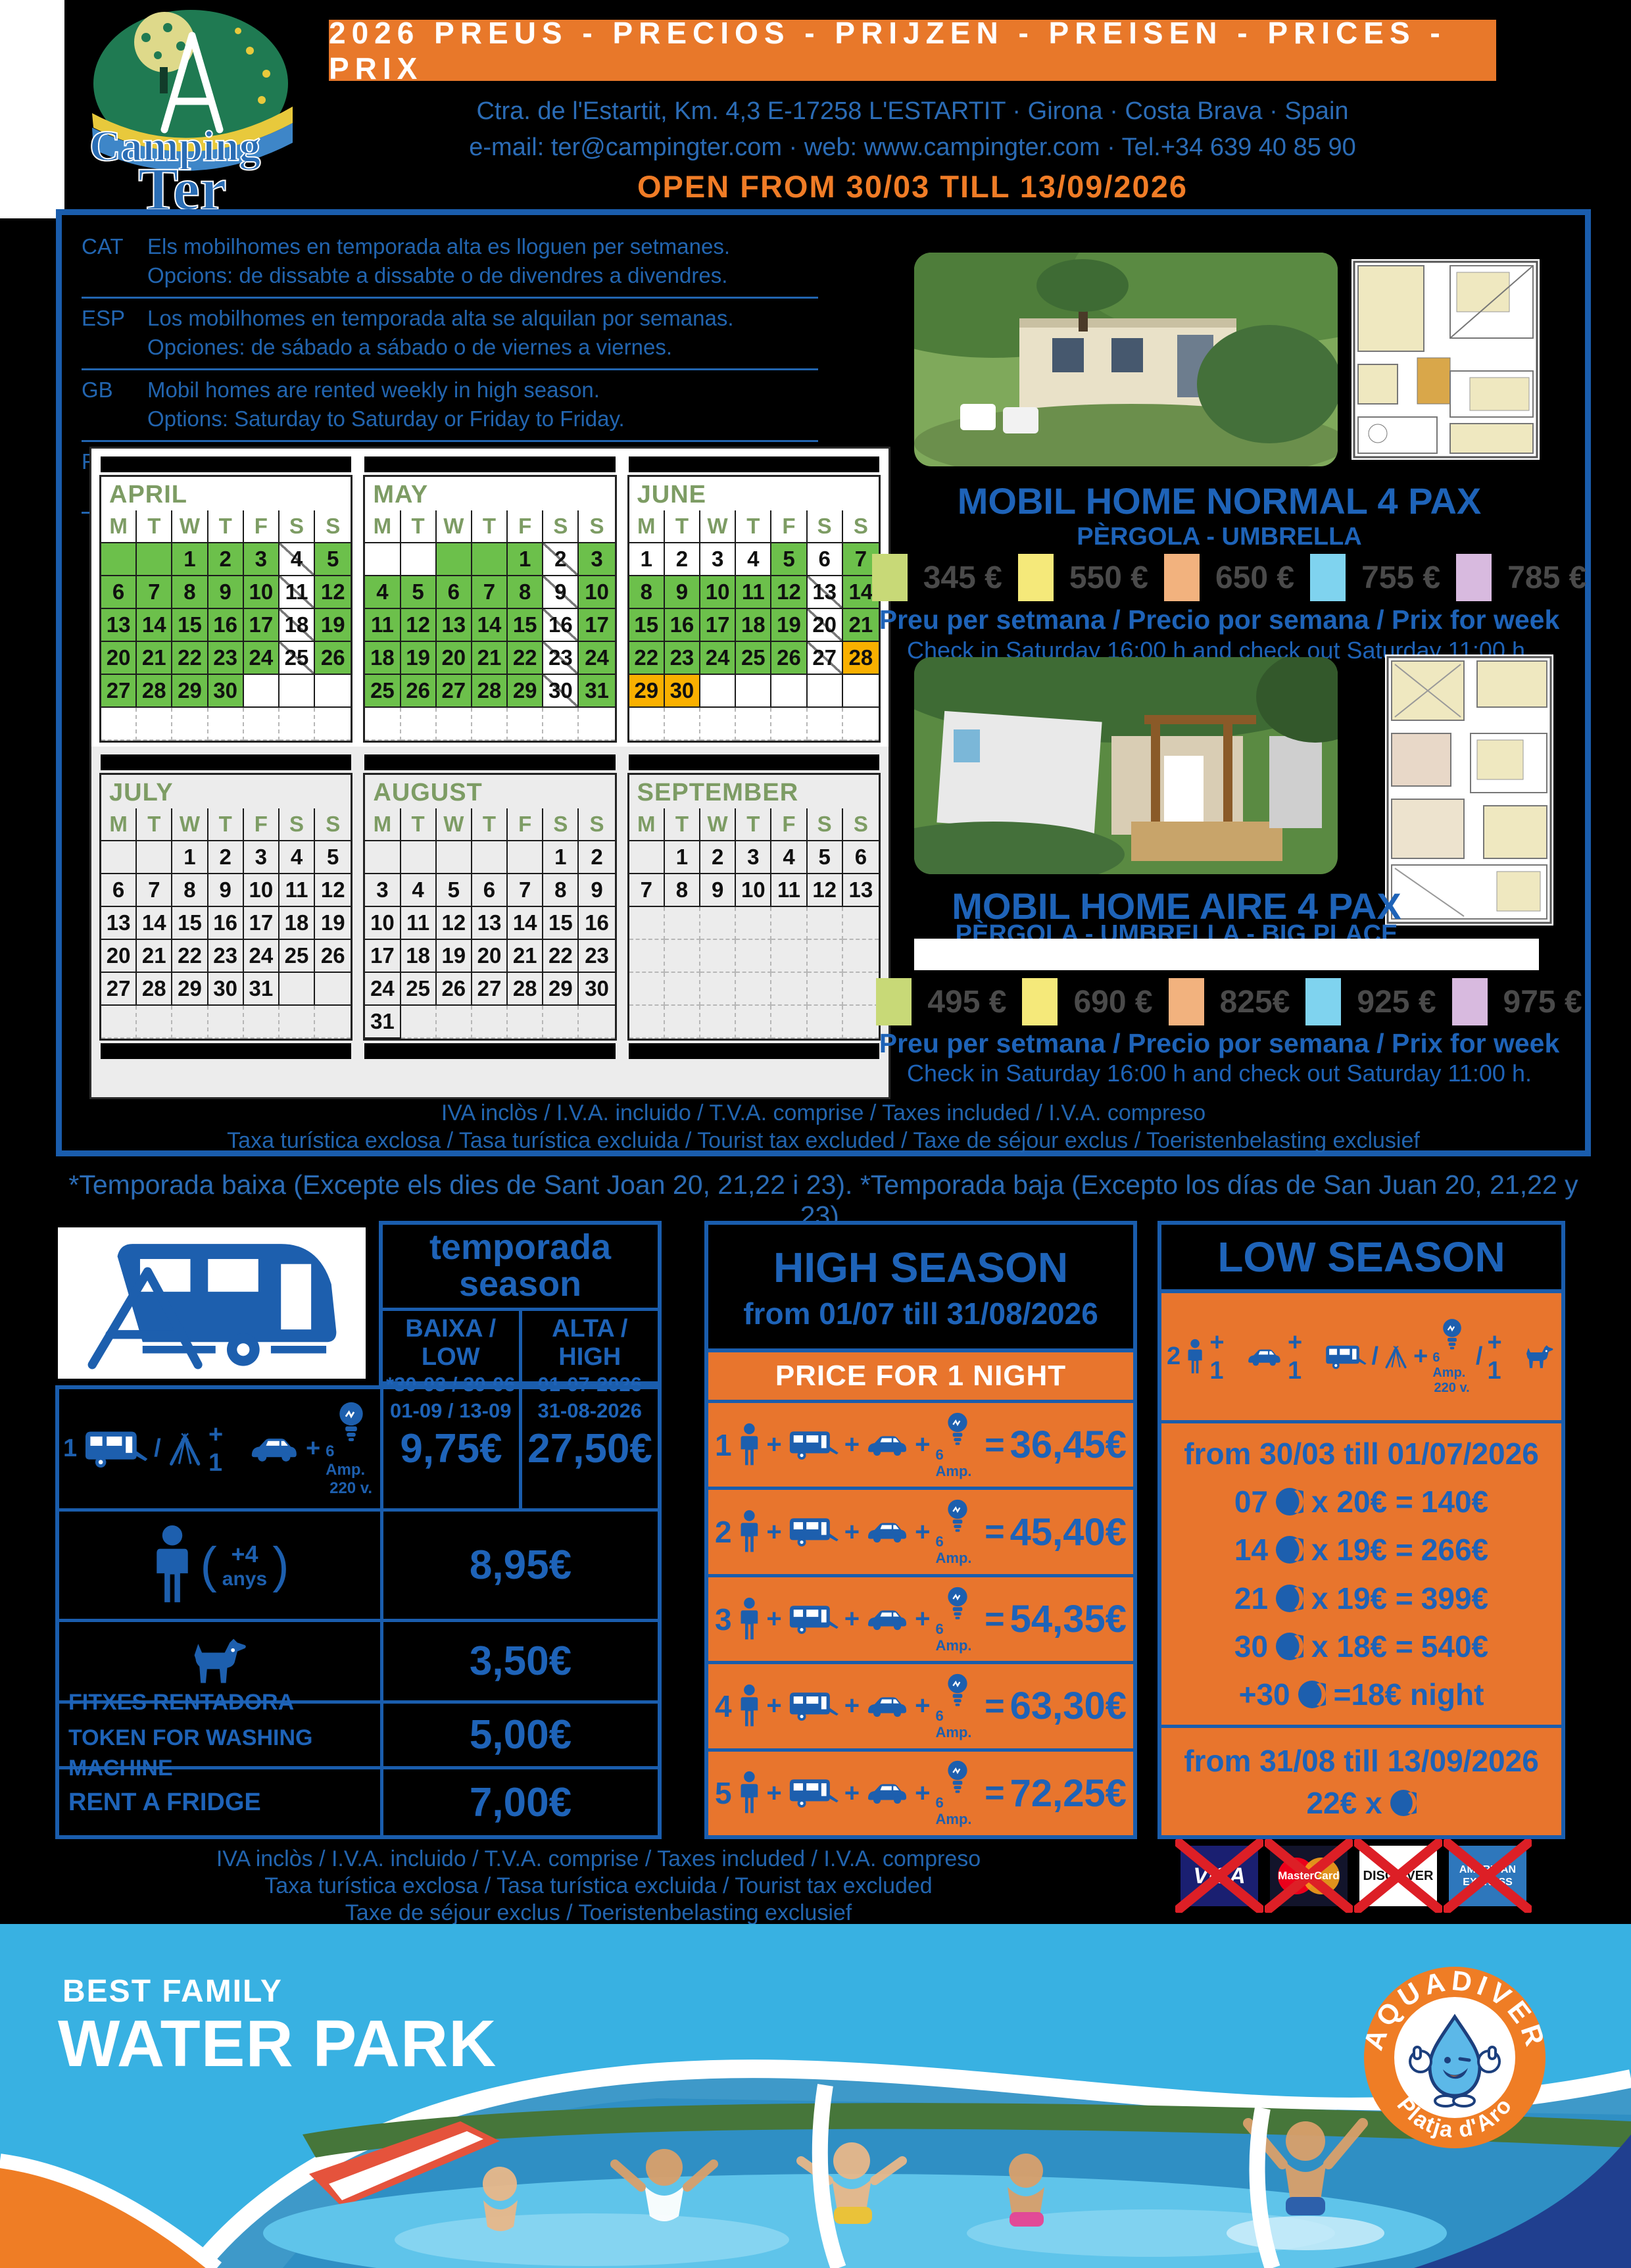  I want to click on water-drop-mascot-icon, so click(1455, 2061).